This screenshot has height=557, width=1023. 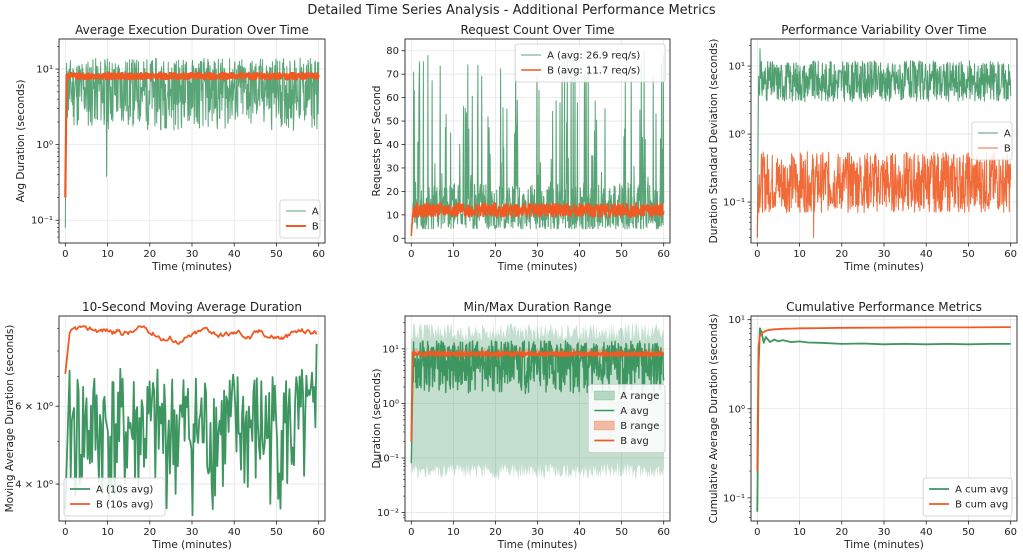 I want to click on y-axis-label: Cumulative Average Duration (seconds), so click(x=714, y=419).